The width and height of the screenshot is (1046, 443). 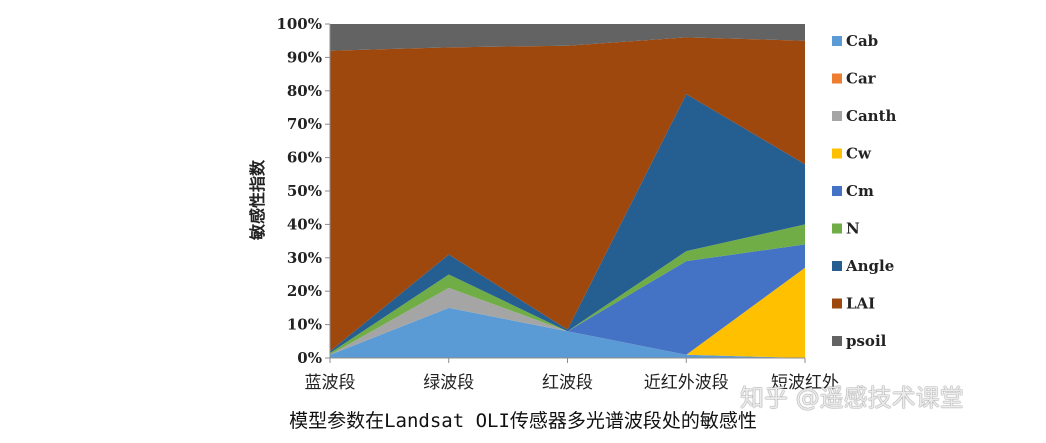 I want to click on x-tick-label: 蓝波段, so click(x=330, y=383).